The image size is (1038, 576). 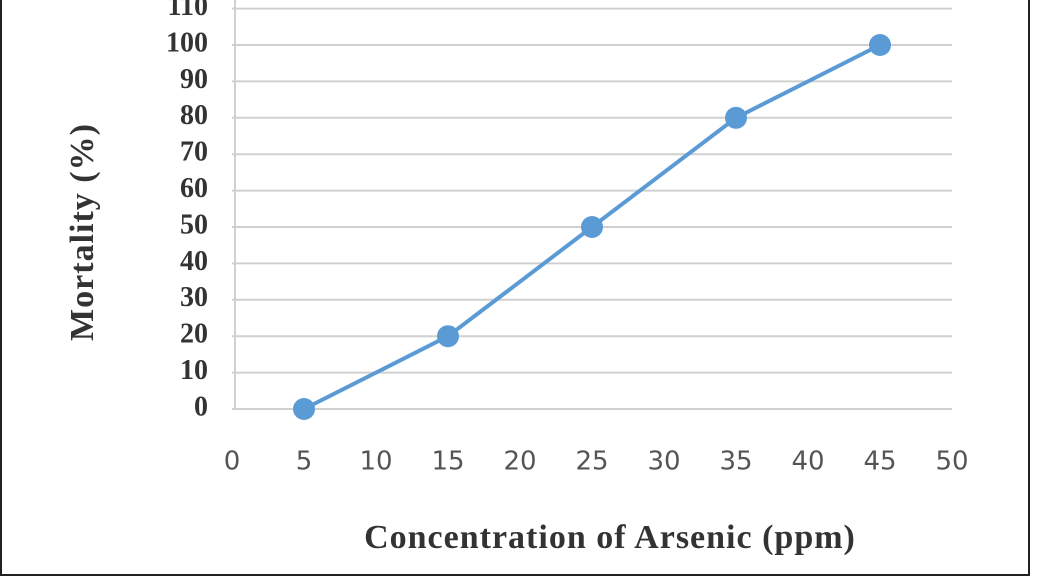 I want to click on x-tick-label: 30, so click(x=663, y=462).